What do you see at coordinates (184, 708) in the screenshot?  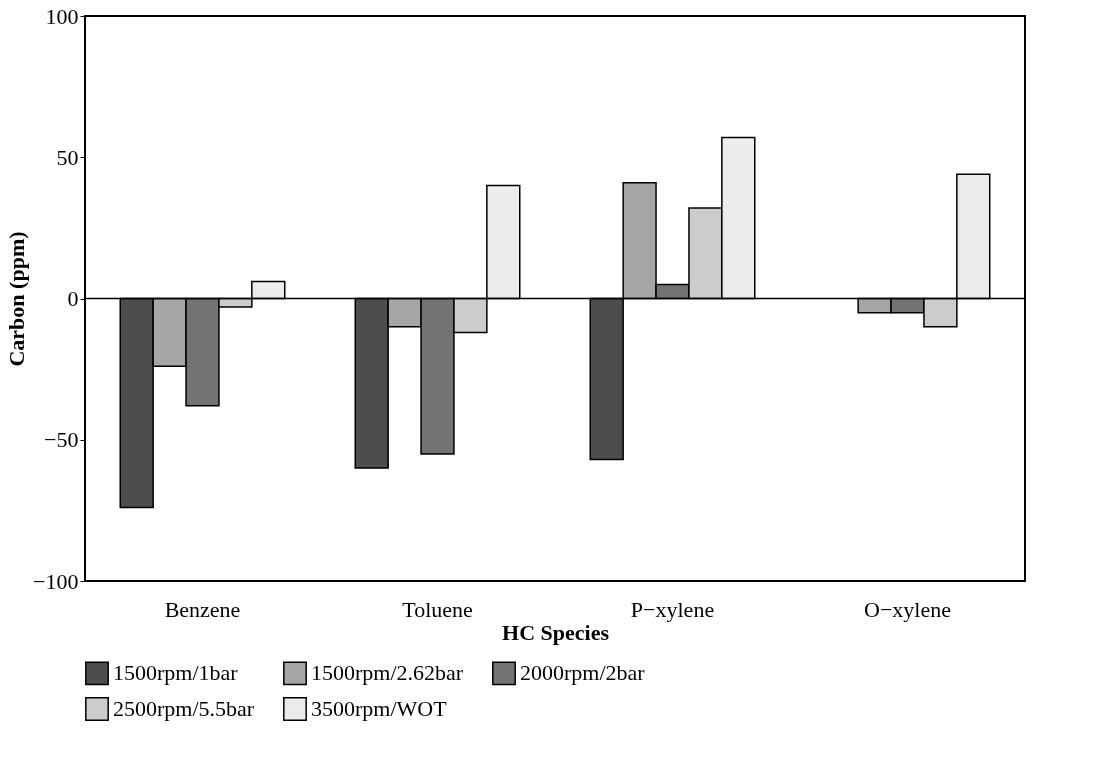 I see `legend-label: 2500rpm/5.5bar` at bounding box center [184, 708].